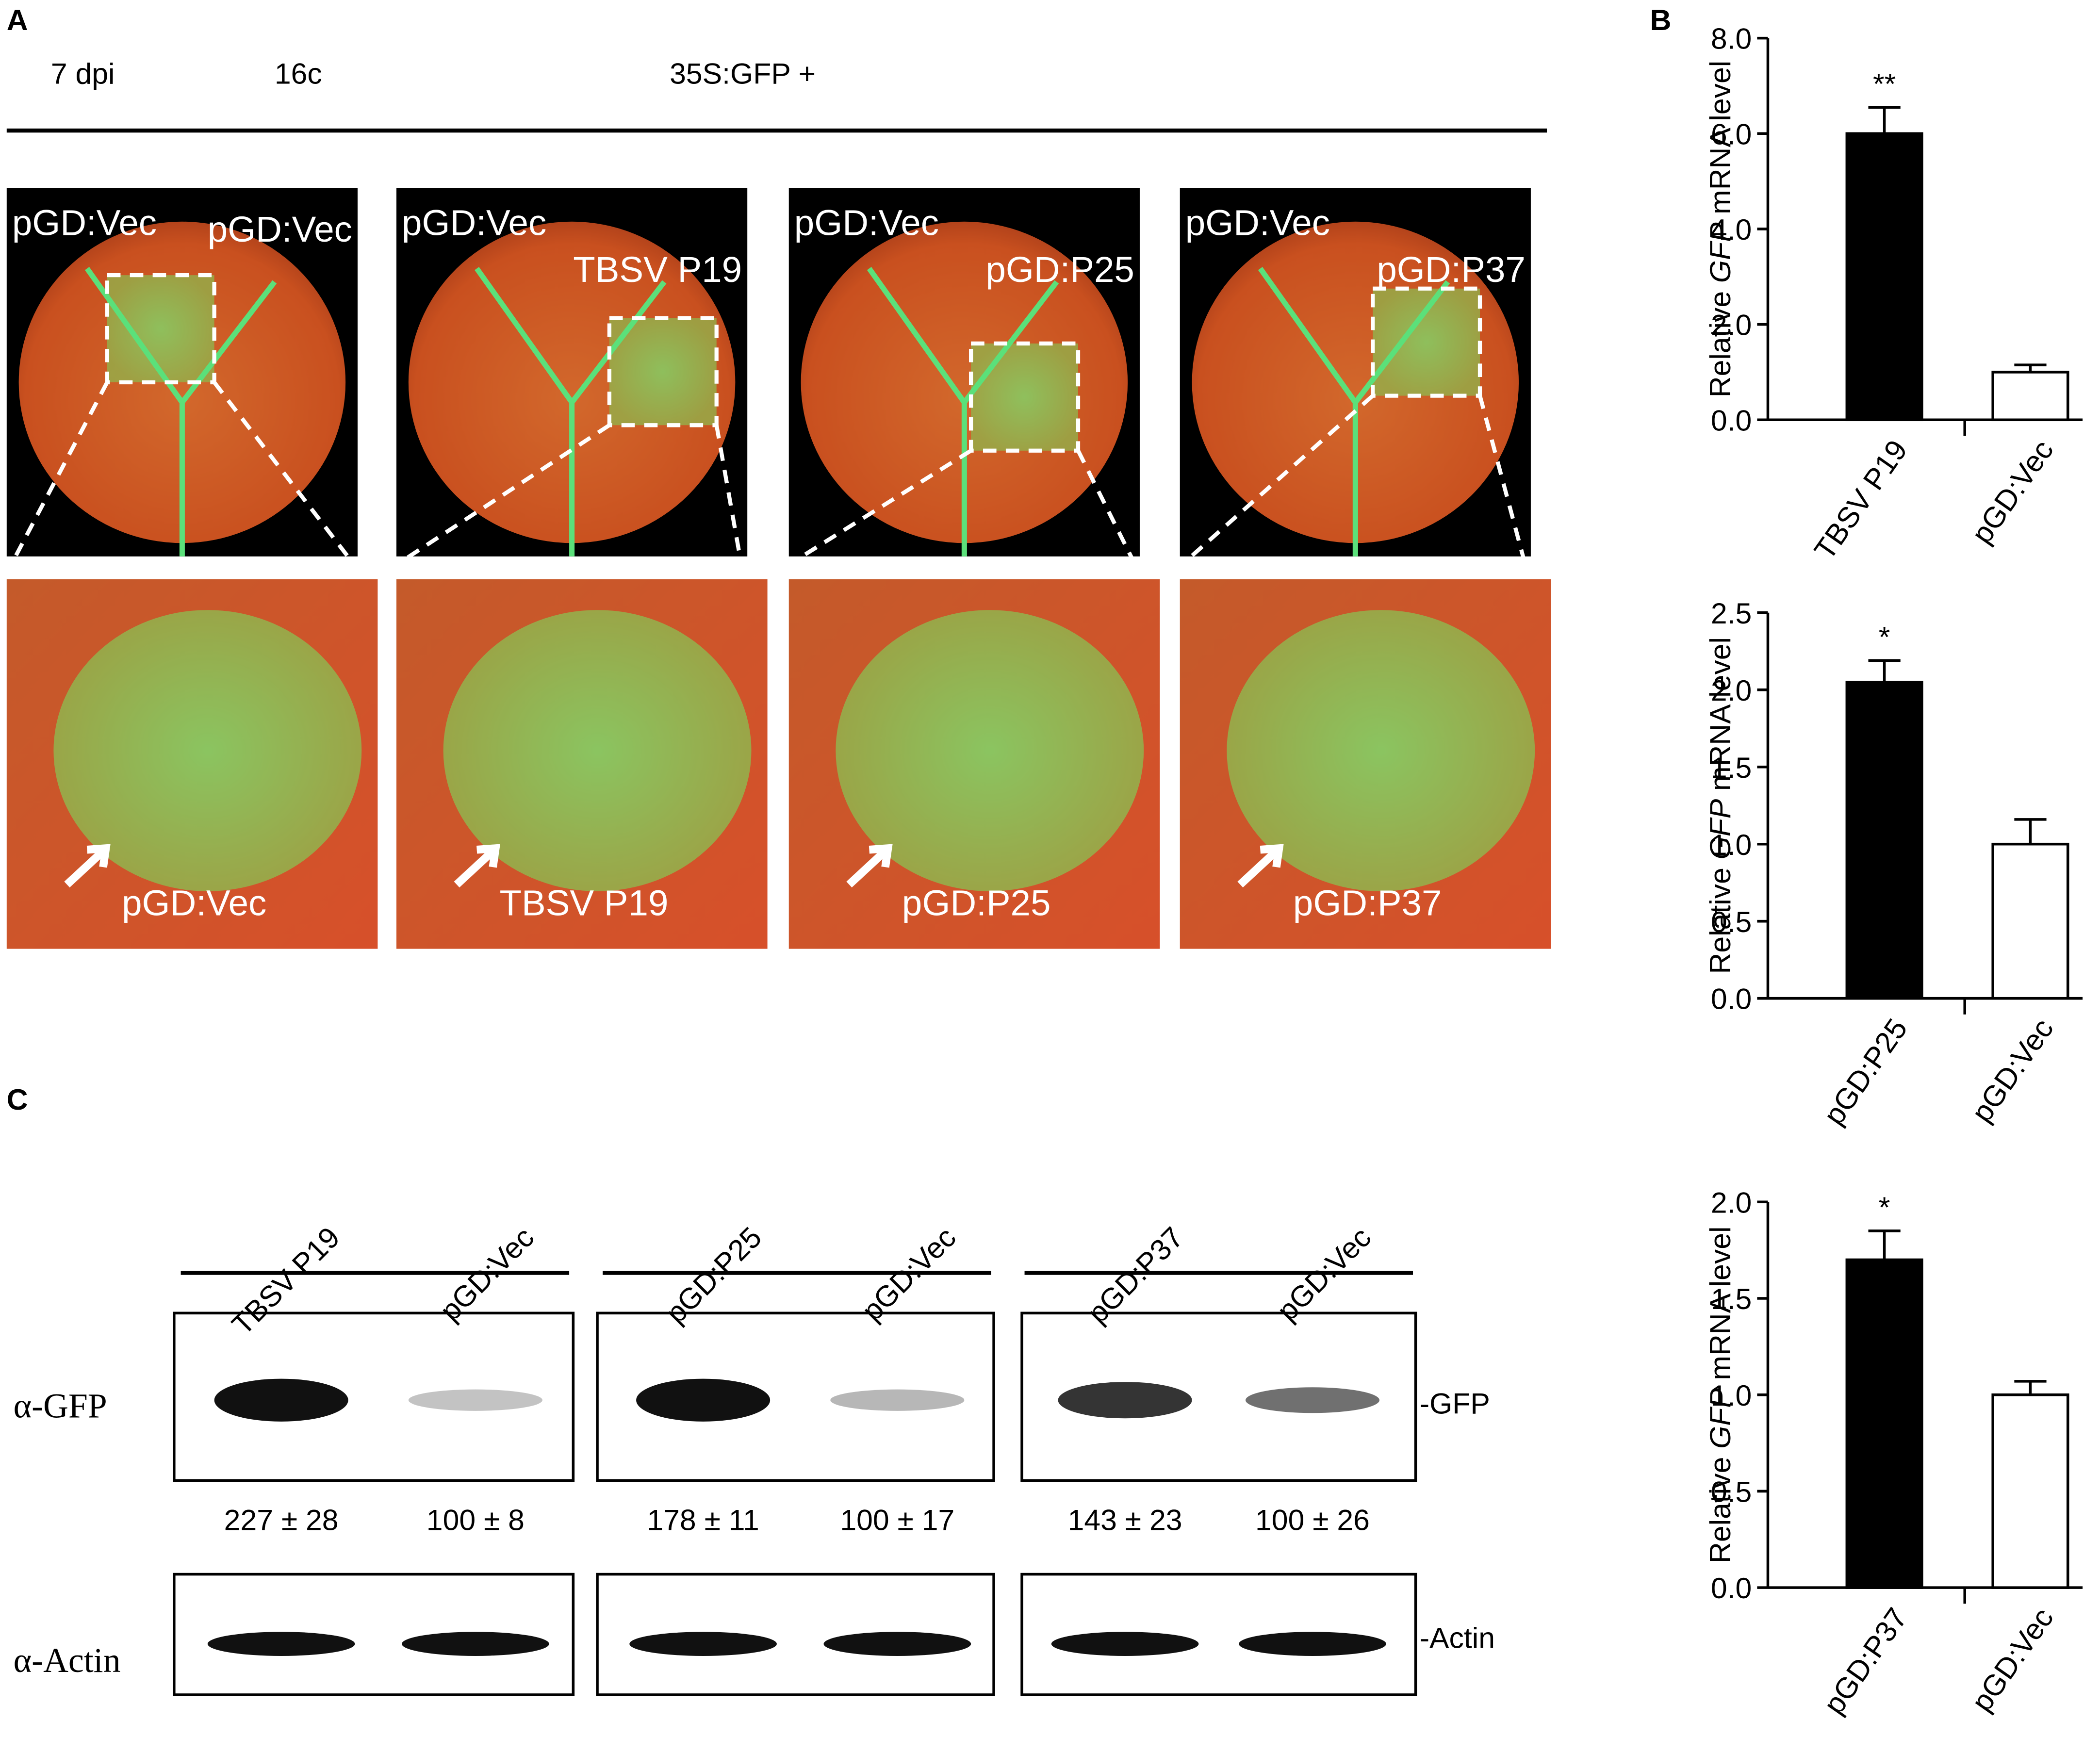 The image size is (2100, 1753). What do you see at coordinates (83, 73) in the screenshot?
I see `header-text: 7 dpi` at bounding box center [83, 73].